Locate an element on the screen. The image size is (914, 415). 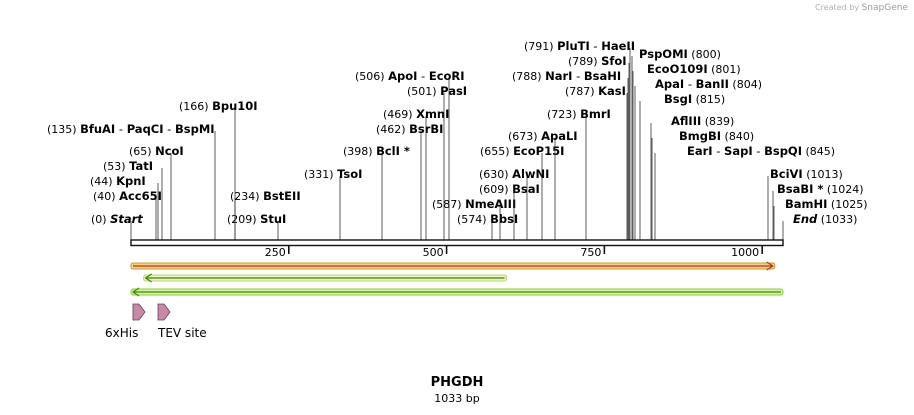
ruler-tick: 1000 is located at coordinates (747, 252).